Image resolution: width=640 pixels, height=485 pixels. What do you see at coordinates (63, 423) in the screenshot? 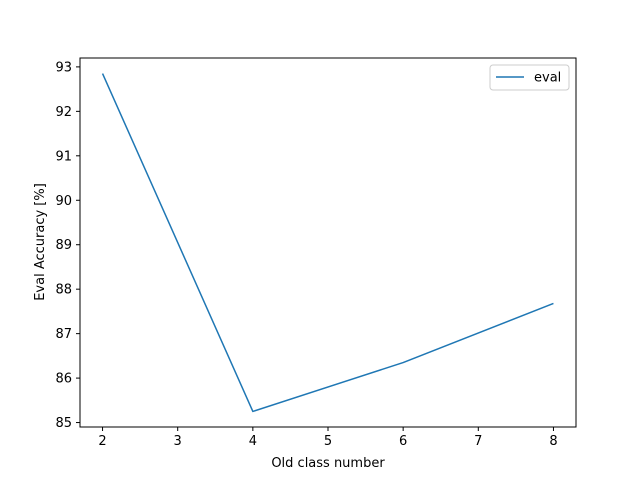
I see `y-tick-label: 85` at bounding box center [63, 423].